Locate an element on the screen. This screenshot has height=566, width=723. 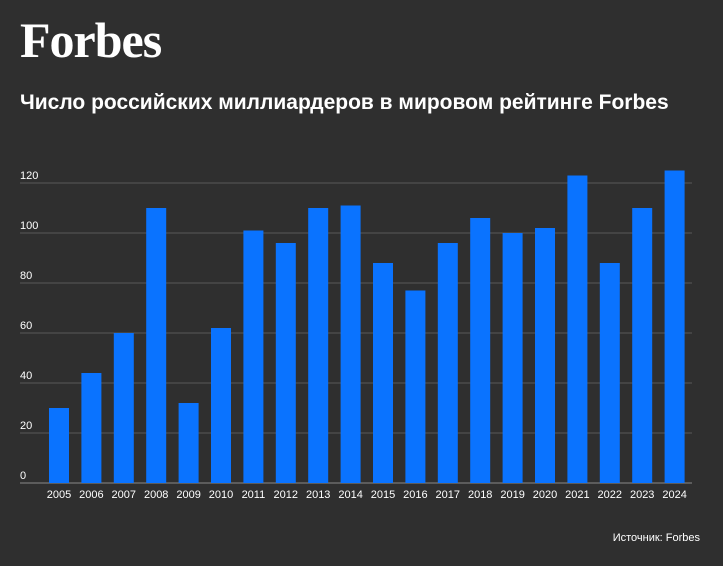
x-tick-label: 2020 is located at coordinates (545, 495).